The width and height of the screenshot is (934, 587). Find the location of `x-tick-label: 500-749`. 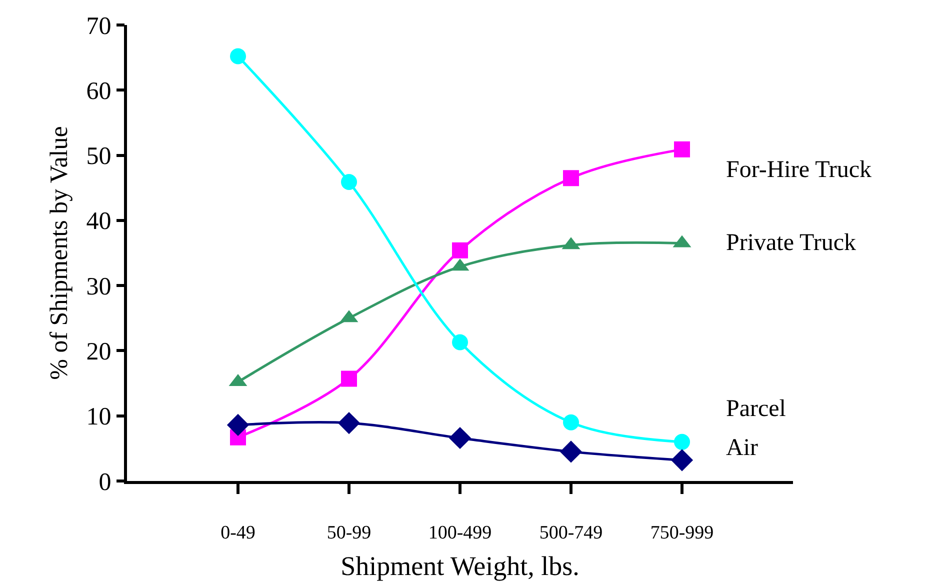

x-tick-label: 500-749 is located at coordinates (571, 533).